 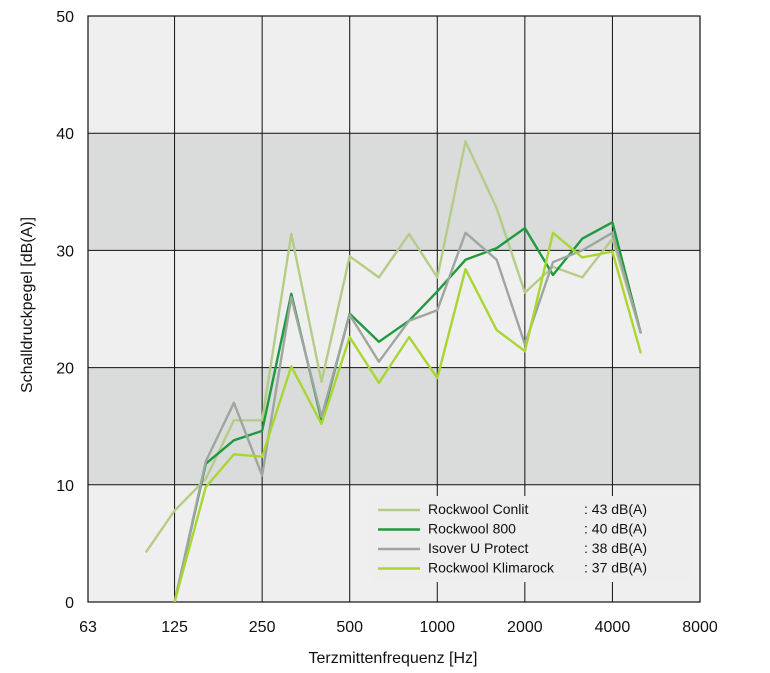 I want to click on x-tick-label: 4000, so click(x=613, y=627).